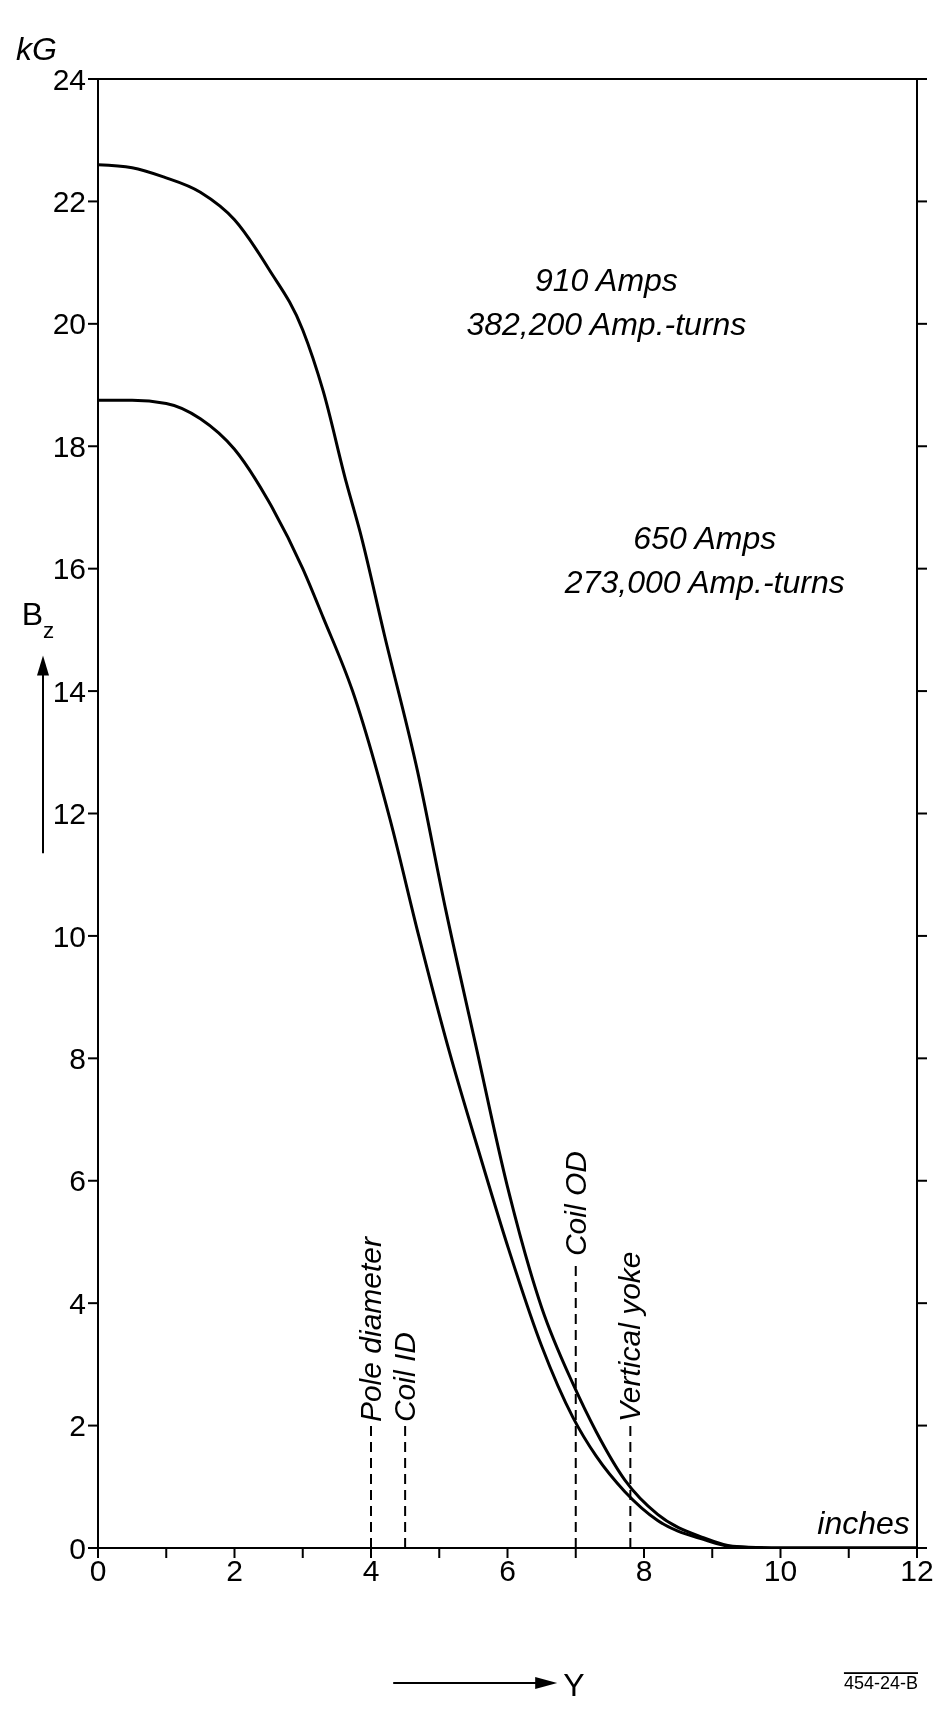 The image size is (949, 1729). Describe the element at coordinates (630, 1337) in the screenshot. I see `ref-line-label: Vertical yoke` at that location.